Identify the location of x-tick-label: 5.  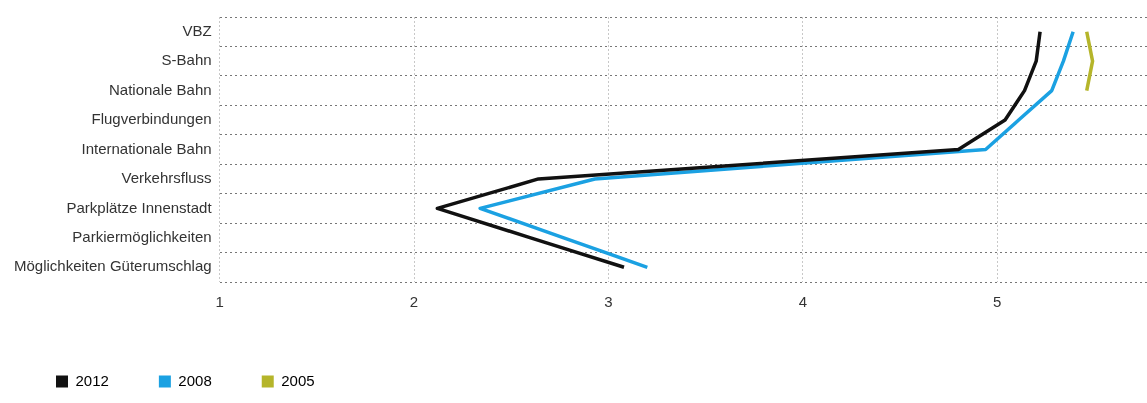
(997, 302).